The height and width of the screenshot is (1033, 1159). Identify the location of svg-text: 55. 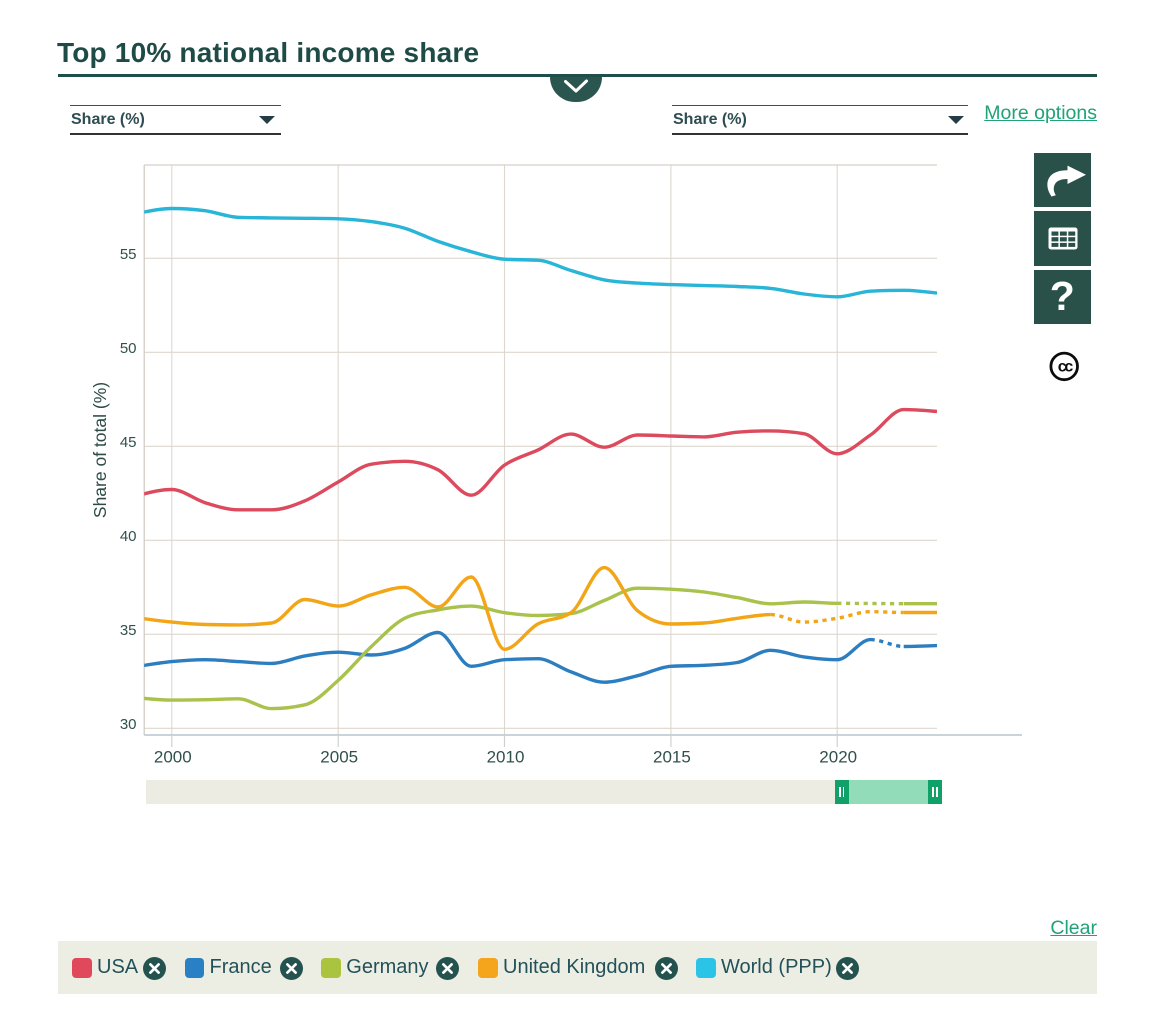
(128, 254).